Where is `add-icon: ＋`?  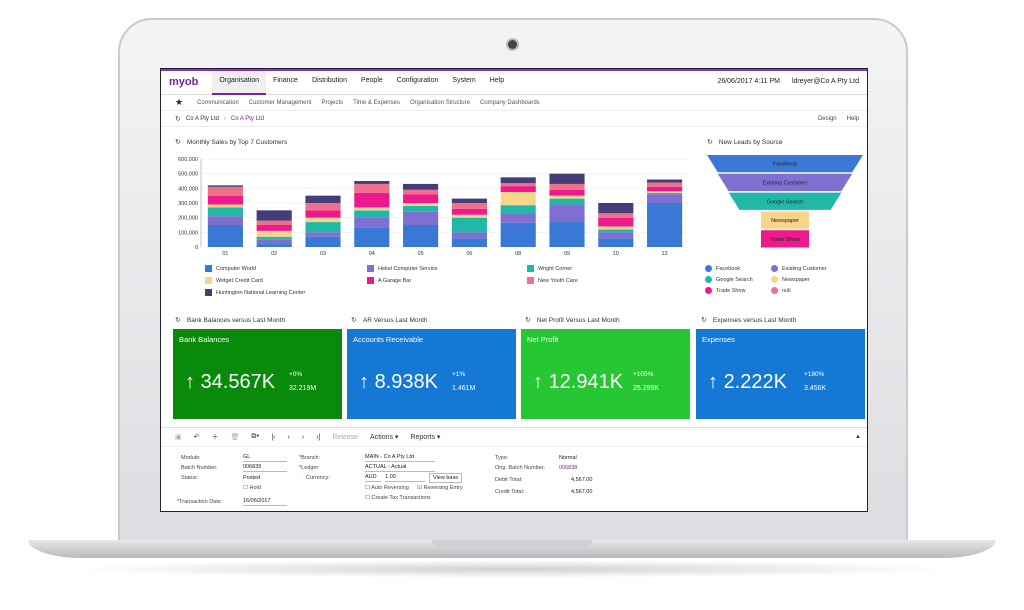 add-icon: ＋ is located at coordinates (215, 437).